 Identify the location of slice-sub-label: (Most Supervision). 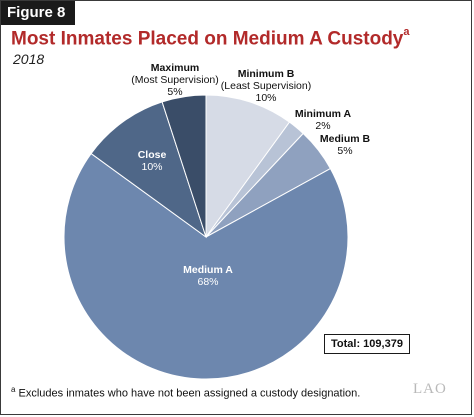
(175, 80).